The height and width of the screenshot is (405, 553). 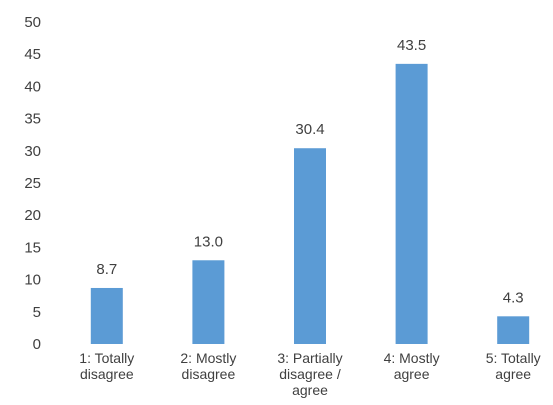 What do you see at coordinates (37, 312) in the screenshot?
I see `y-tick-label-1: 5` at bounding box center [37, 312].